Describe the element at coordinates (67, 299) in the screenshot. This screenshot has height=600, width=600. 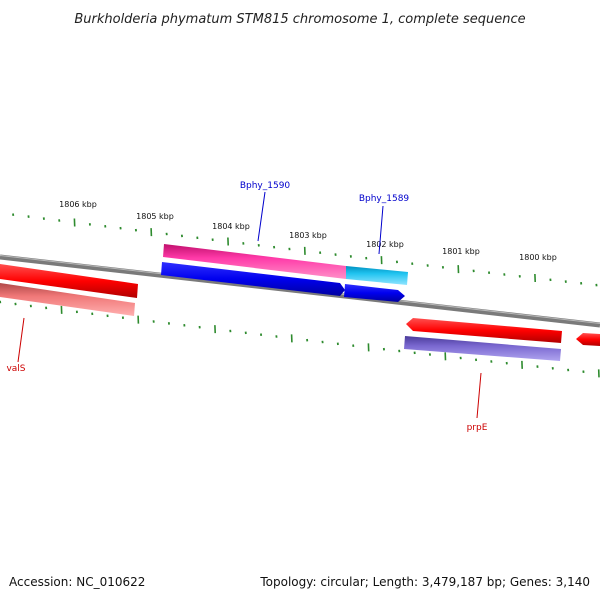
I see `gene-vals` at that location.